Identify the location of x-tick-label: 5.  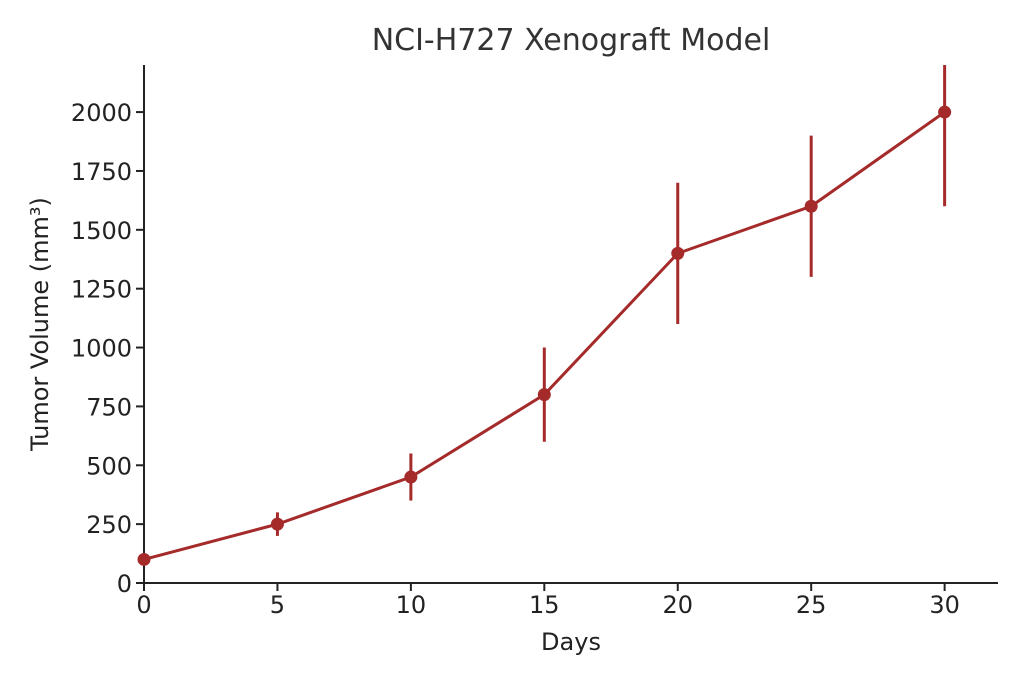
(277, 605).